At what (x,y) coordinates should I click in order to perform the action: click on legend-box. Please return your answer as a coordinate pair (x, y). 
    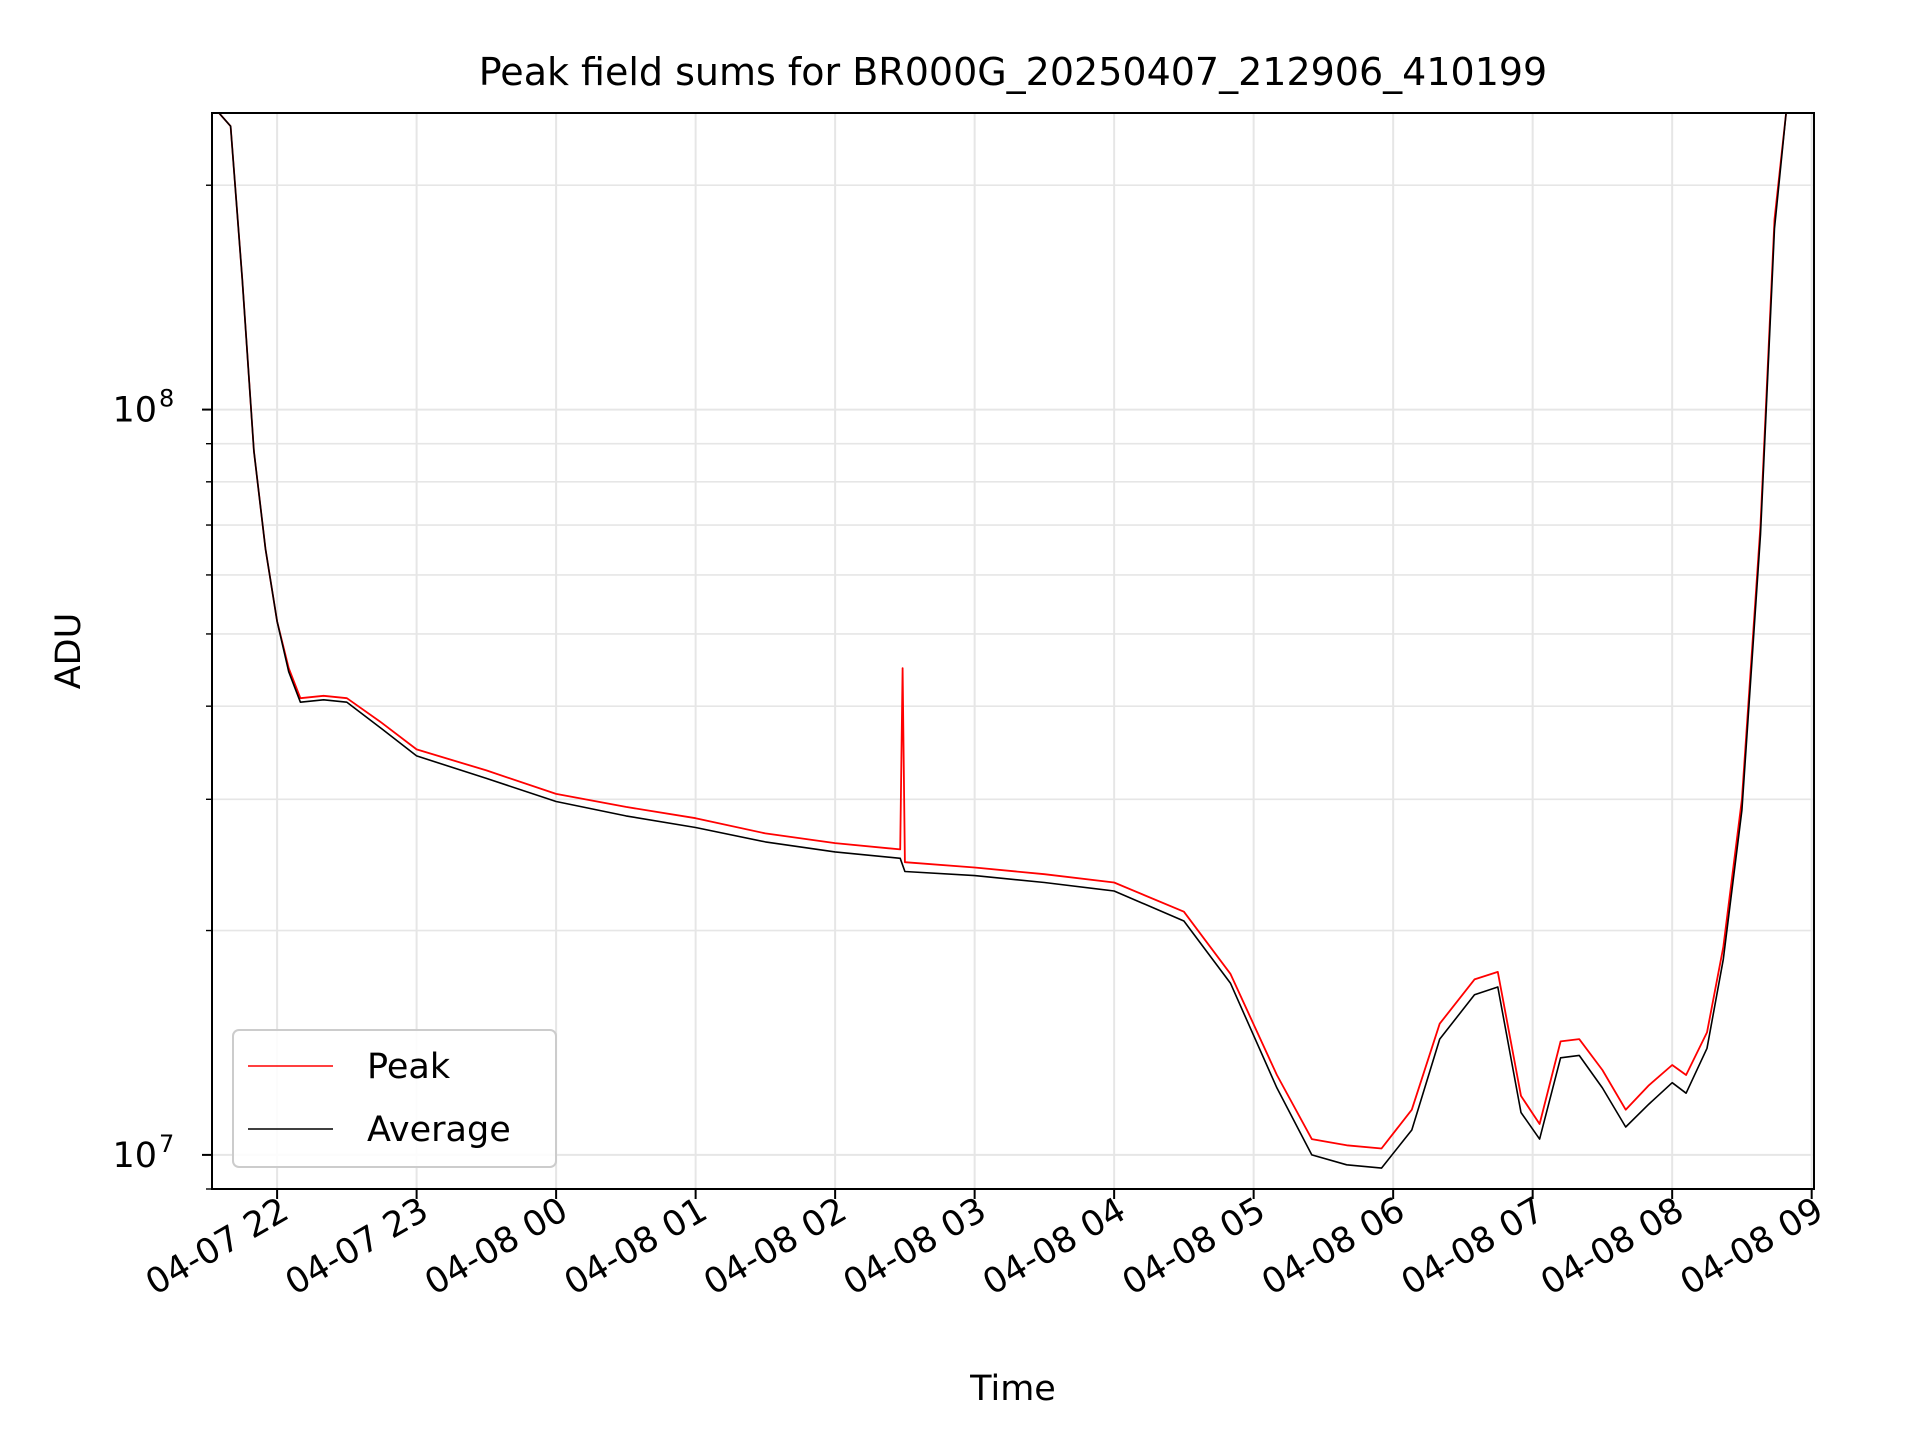
    Looking at the image, I should click on (394, 1098).